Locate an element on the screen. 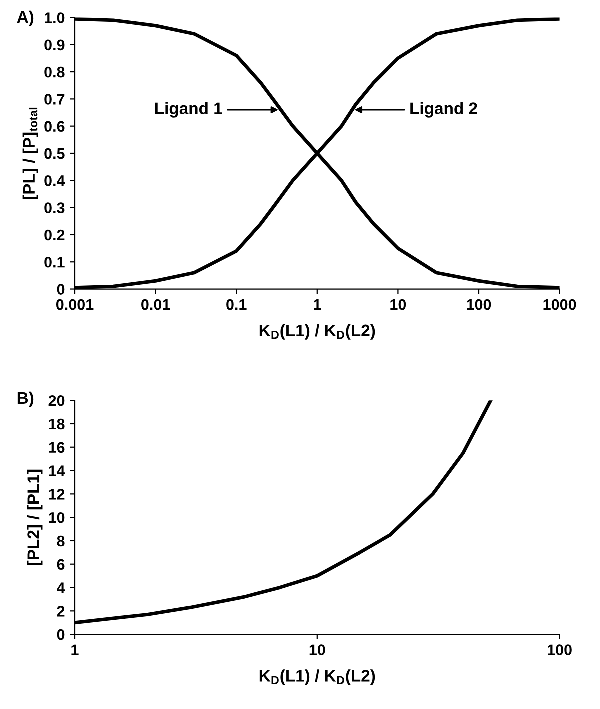 This screenshot has height=709, width=600. y-tick-label: 12 is located at coordinates (57, 494).